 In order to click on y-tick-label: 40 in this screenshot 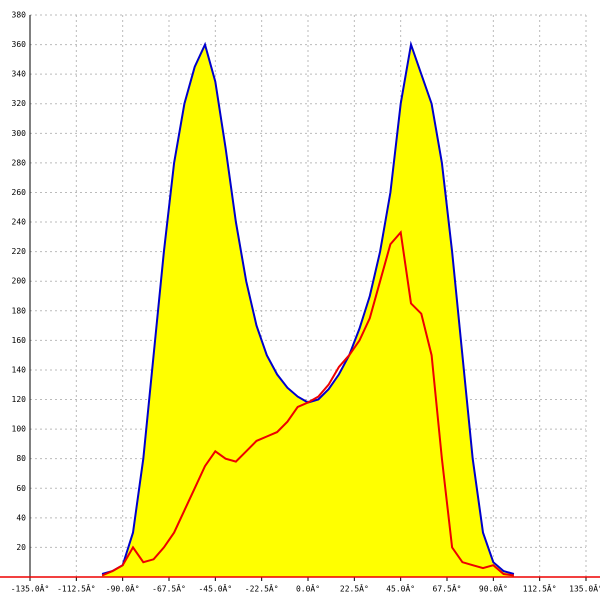, I will do `click(21, 517)`.